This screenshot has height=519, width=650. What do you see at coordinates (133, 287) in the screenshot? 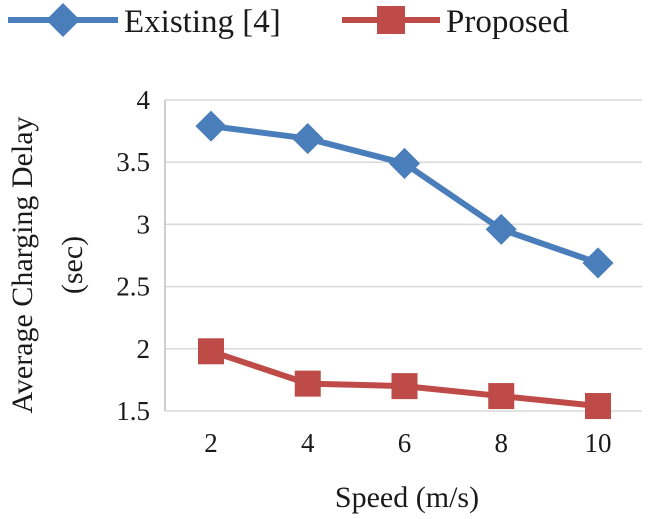
I see `y-tick-label: 2.5` at bounding box center [133, 287].